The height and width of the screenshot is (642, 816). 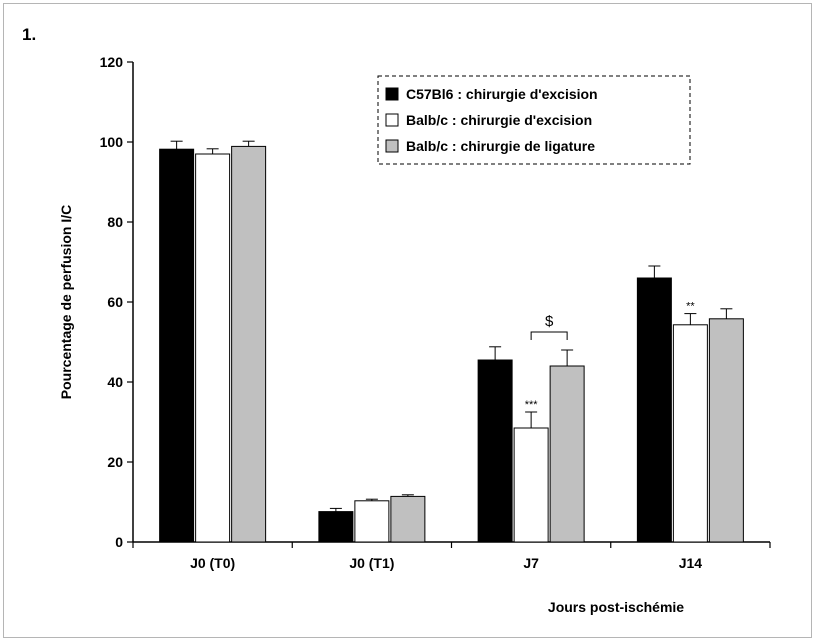 What do you see at coordinates (119, 542) in the screenshot?
I see `y-tick-label: 0` at bounding box center [119, 542].